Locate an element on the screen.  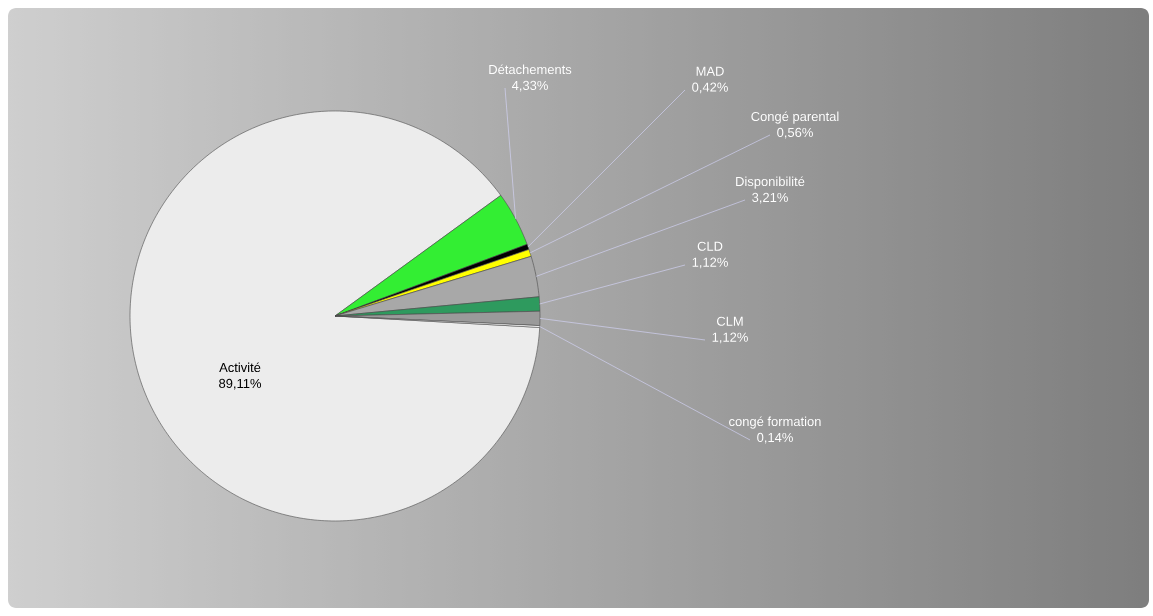
slice-label: CLD is located at coordinates (710, 246).